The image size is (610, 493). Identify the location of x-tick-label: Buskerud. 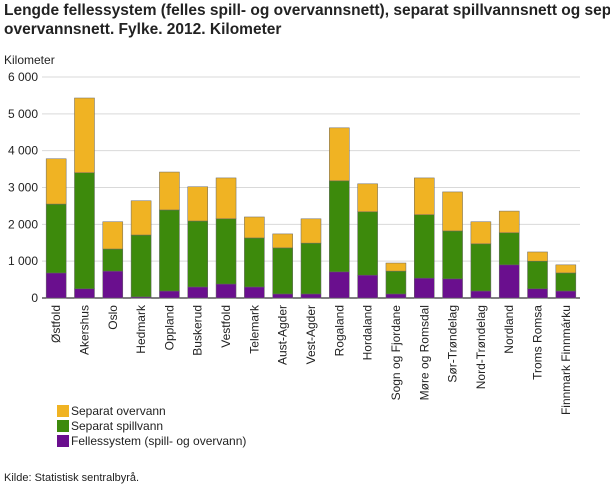
(198, 330).